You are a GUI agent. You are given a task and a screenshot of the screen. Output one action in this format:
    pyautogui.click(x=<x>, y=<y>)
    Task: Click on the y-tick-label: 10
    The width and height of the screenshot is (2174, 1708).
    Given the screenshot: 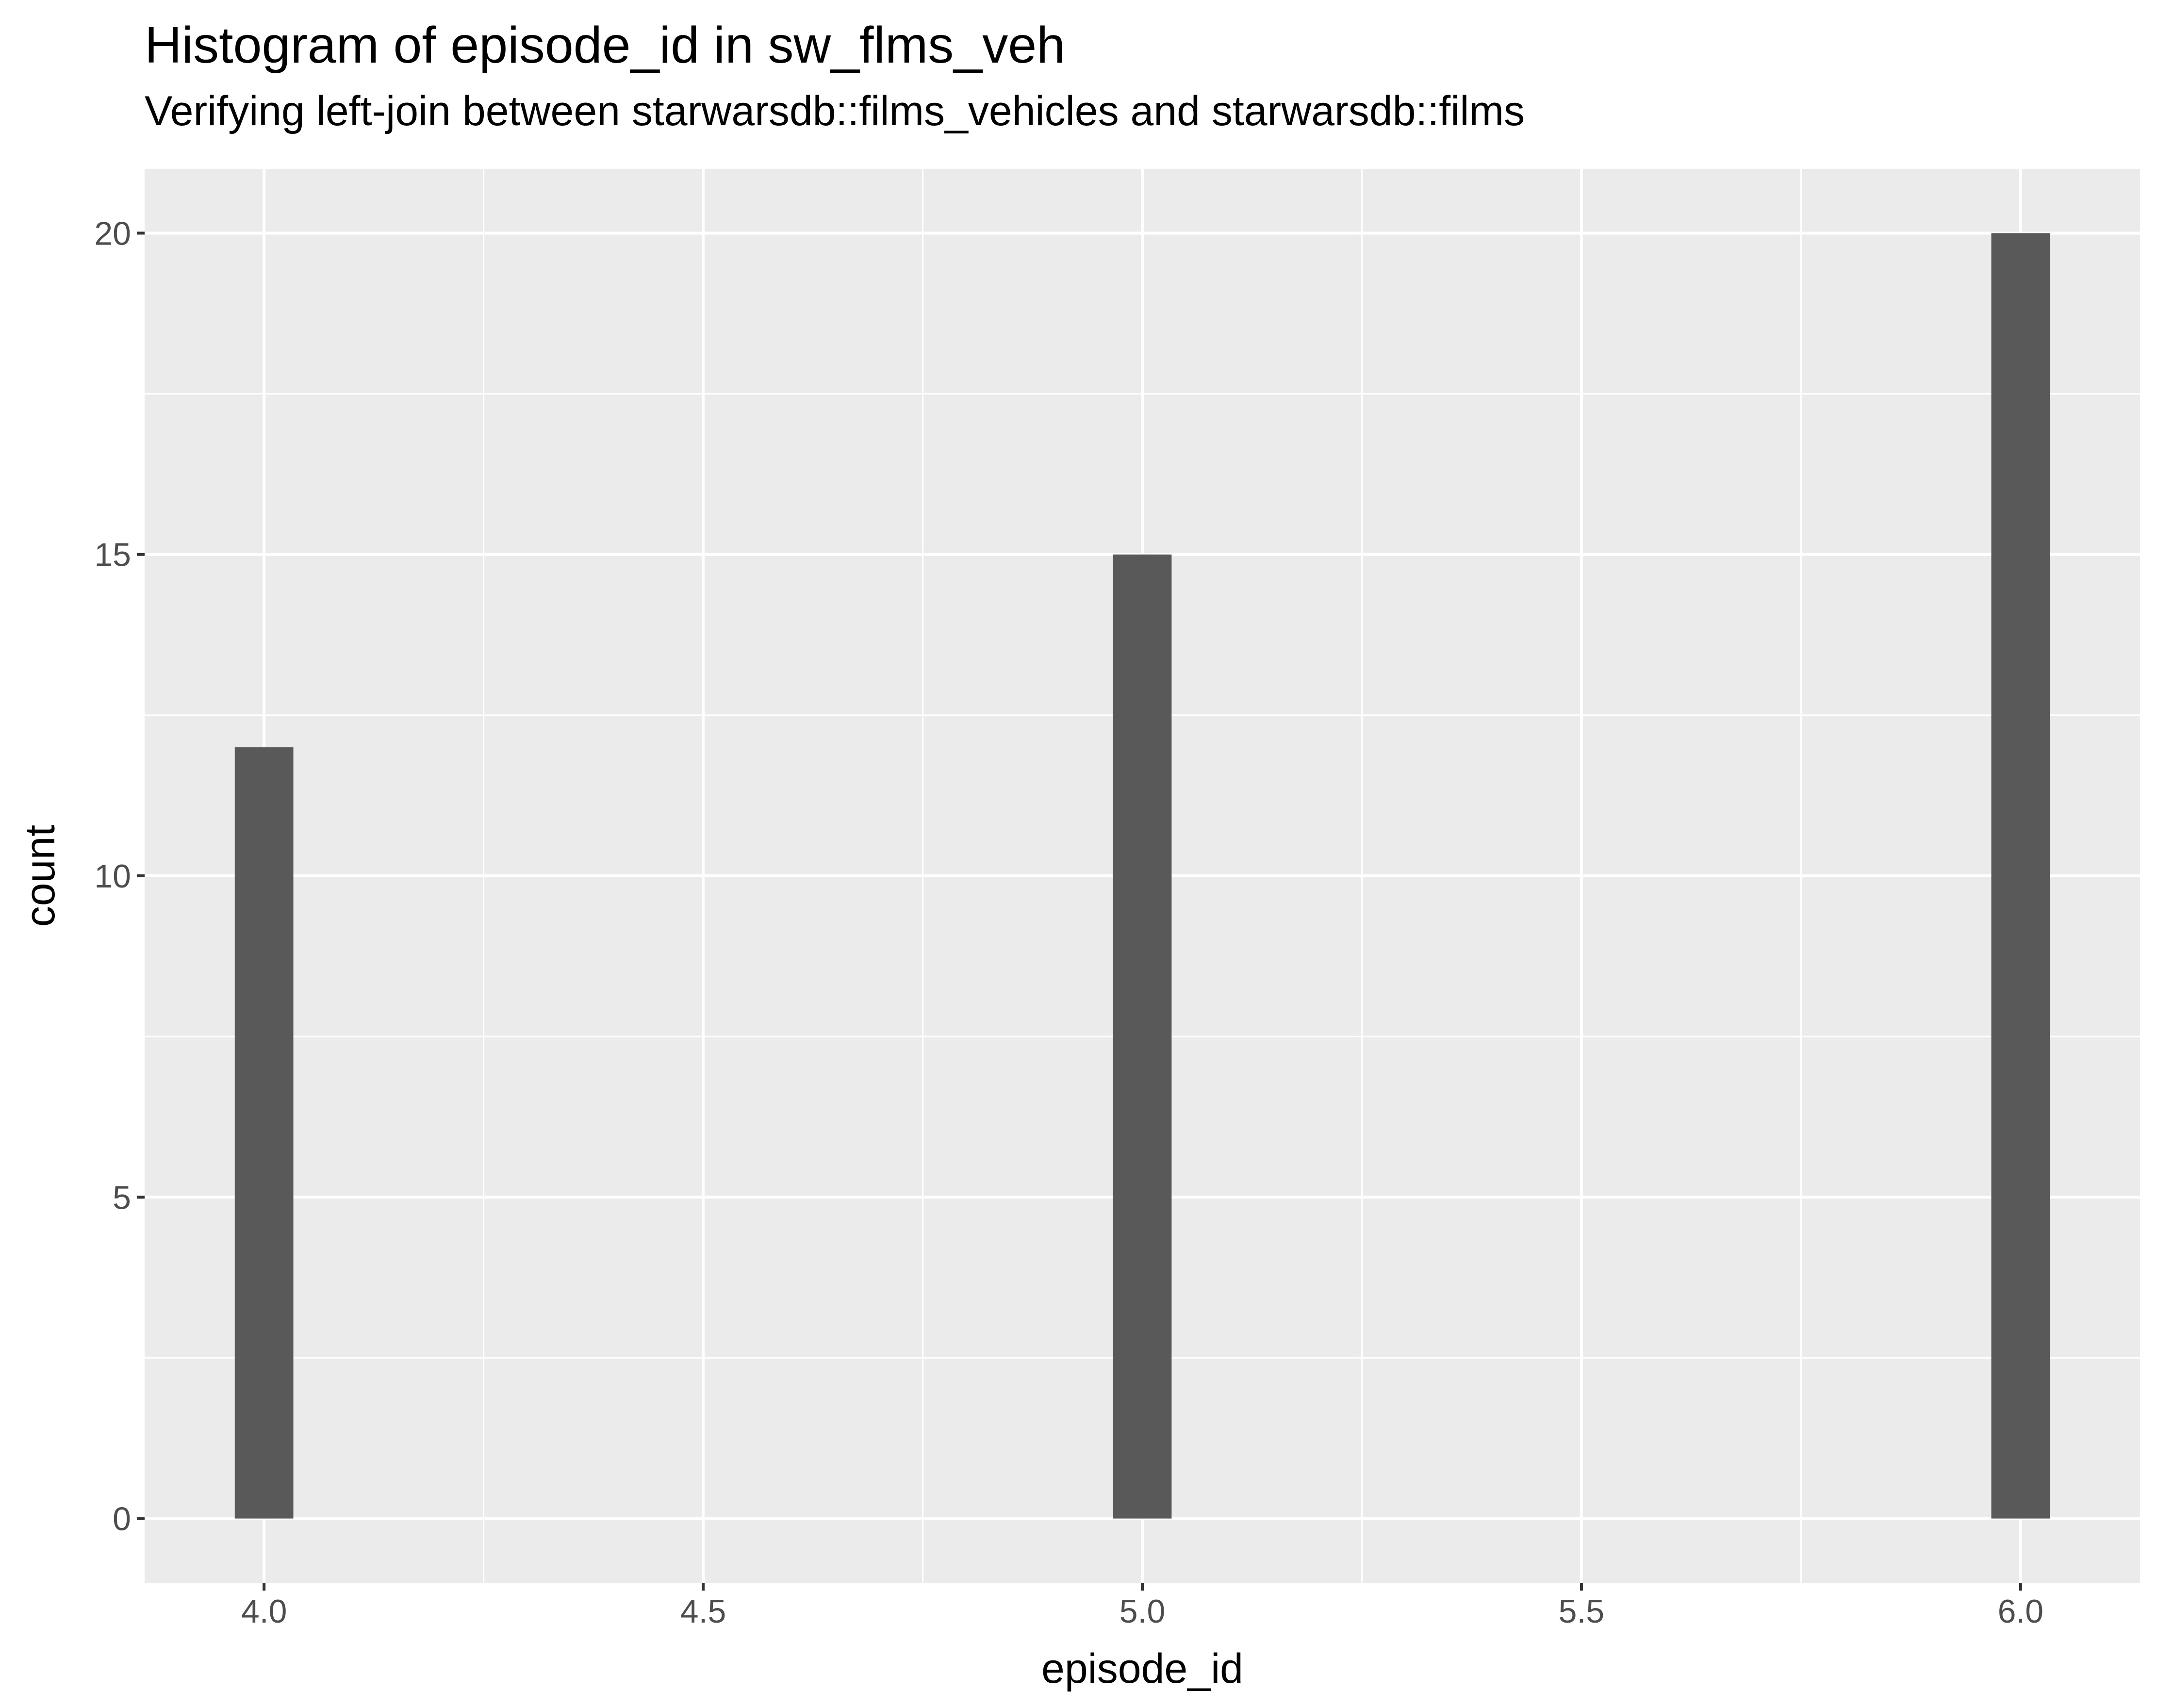 What is the action you would take?
    pyautogui.click(x=112, y=876)
    